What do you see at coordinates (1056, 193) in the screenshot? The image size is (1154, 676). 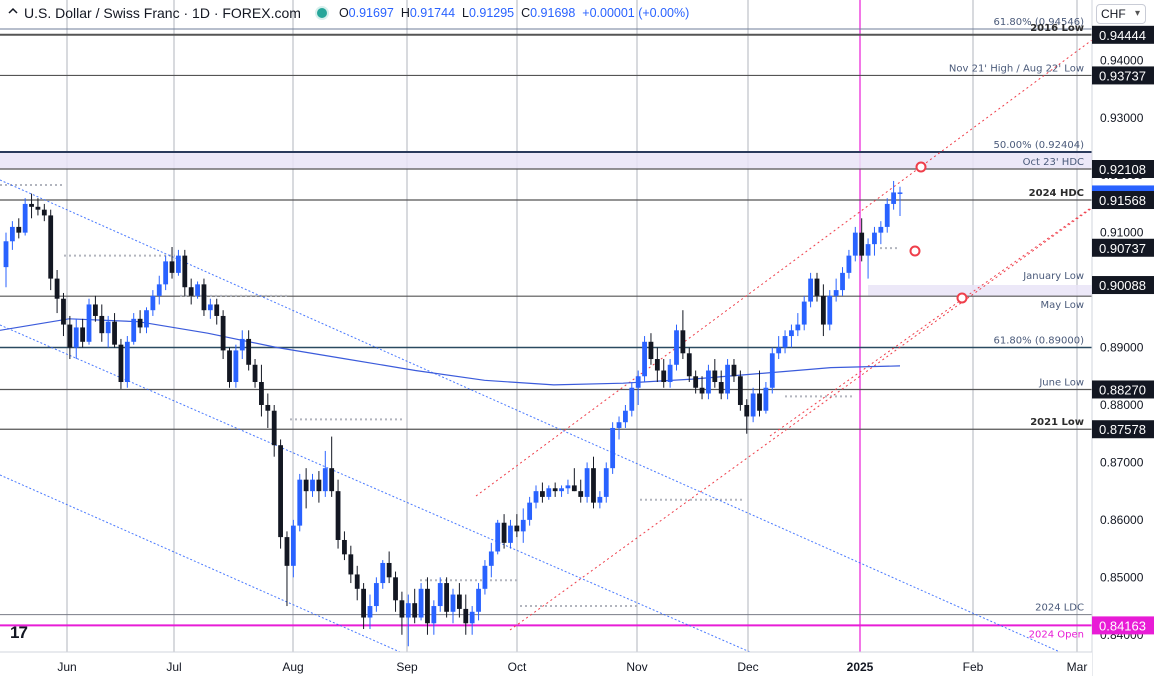 I see `level-label: 2024 HDC` at bounding box center [1056, 193].